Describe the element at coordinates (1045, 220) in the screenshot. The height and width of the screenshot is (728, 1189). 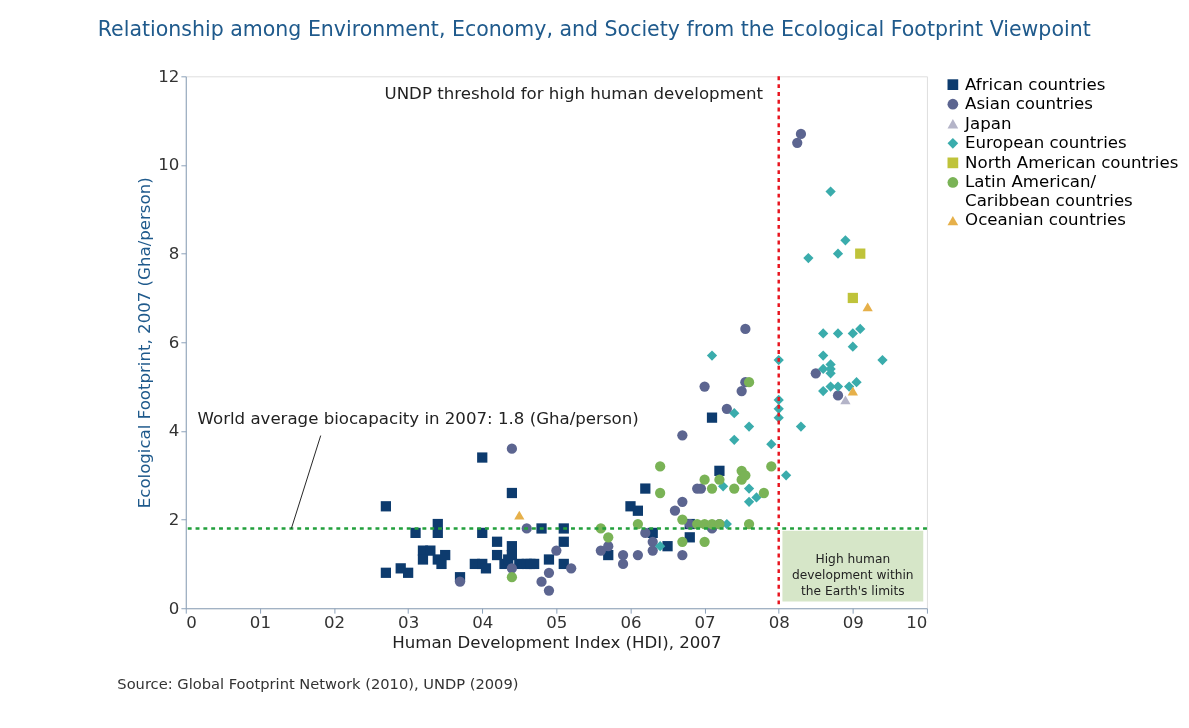
I see `legend-label: Oceanian countries` at that location.